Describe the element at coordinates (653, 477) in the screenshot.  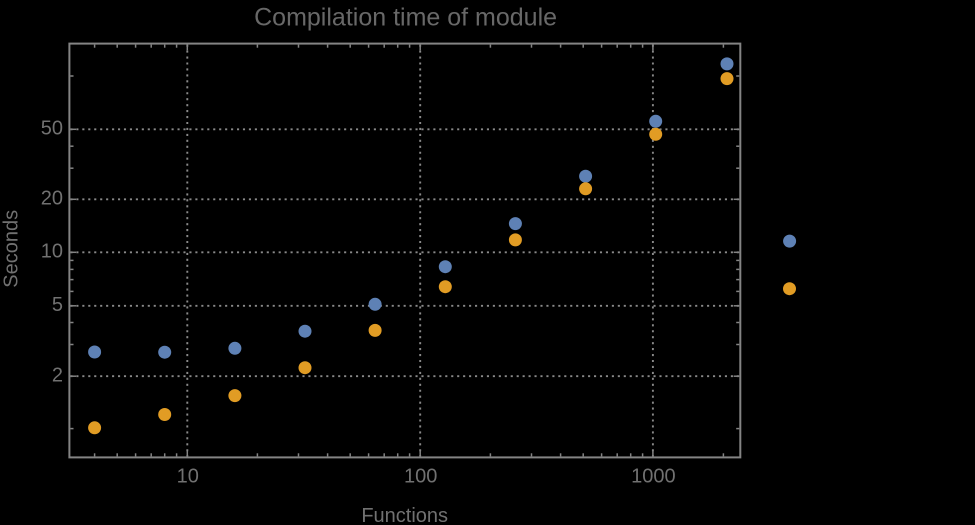
I see `svg-text: 1000` at that location.